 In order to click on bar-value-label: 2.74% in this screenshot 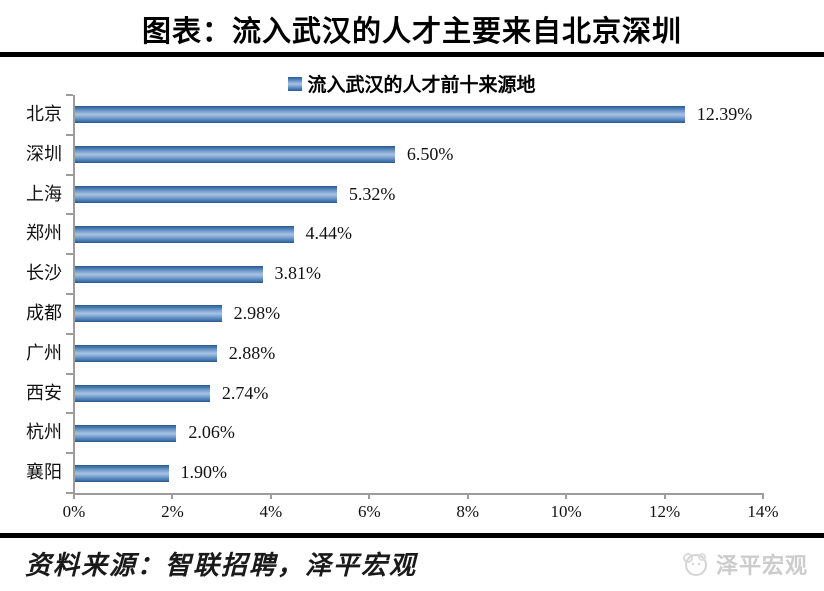, I will do `click(245, 392)`.